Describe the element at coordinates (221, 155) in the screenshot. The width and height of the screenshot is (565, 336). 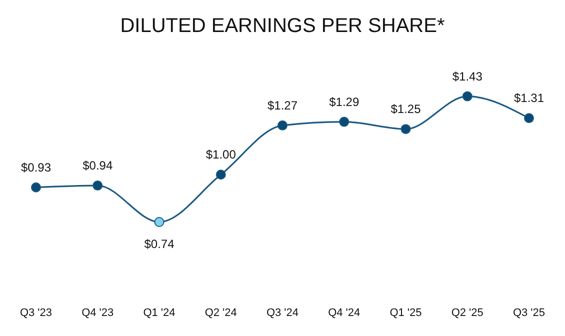
I see `data-label: $1.00` at that location.